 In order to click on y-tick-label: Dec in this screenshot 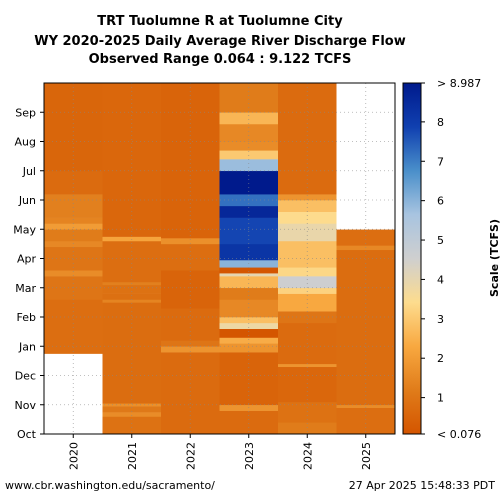, I will do `click(25, 376)`.